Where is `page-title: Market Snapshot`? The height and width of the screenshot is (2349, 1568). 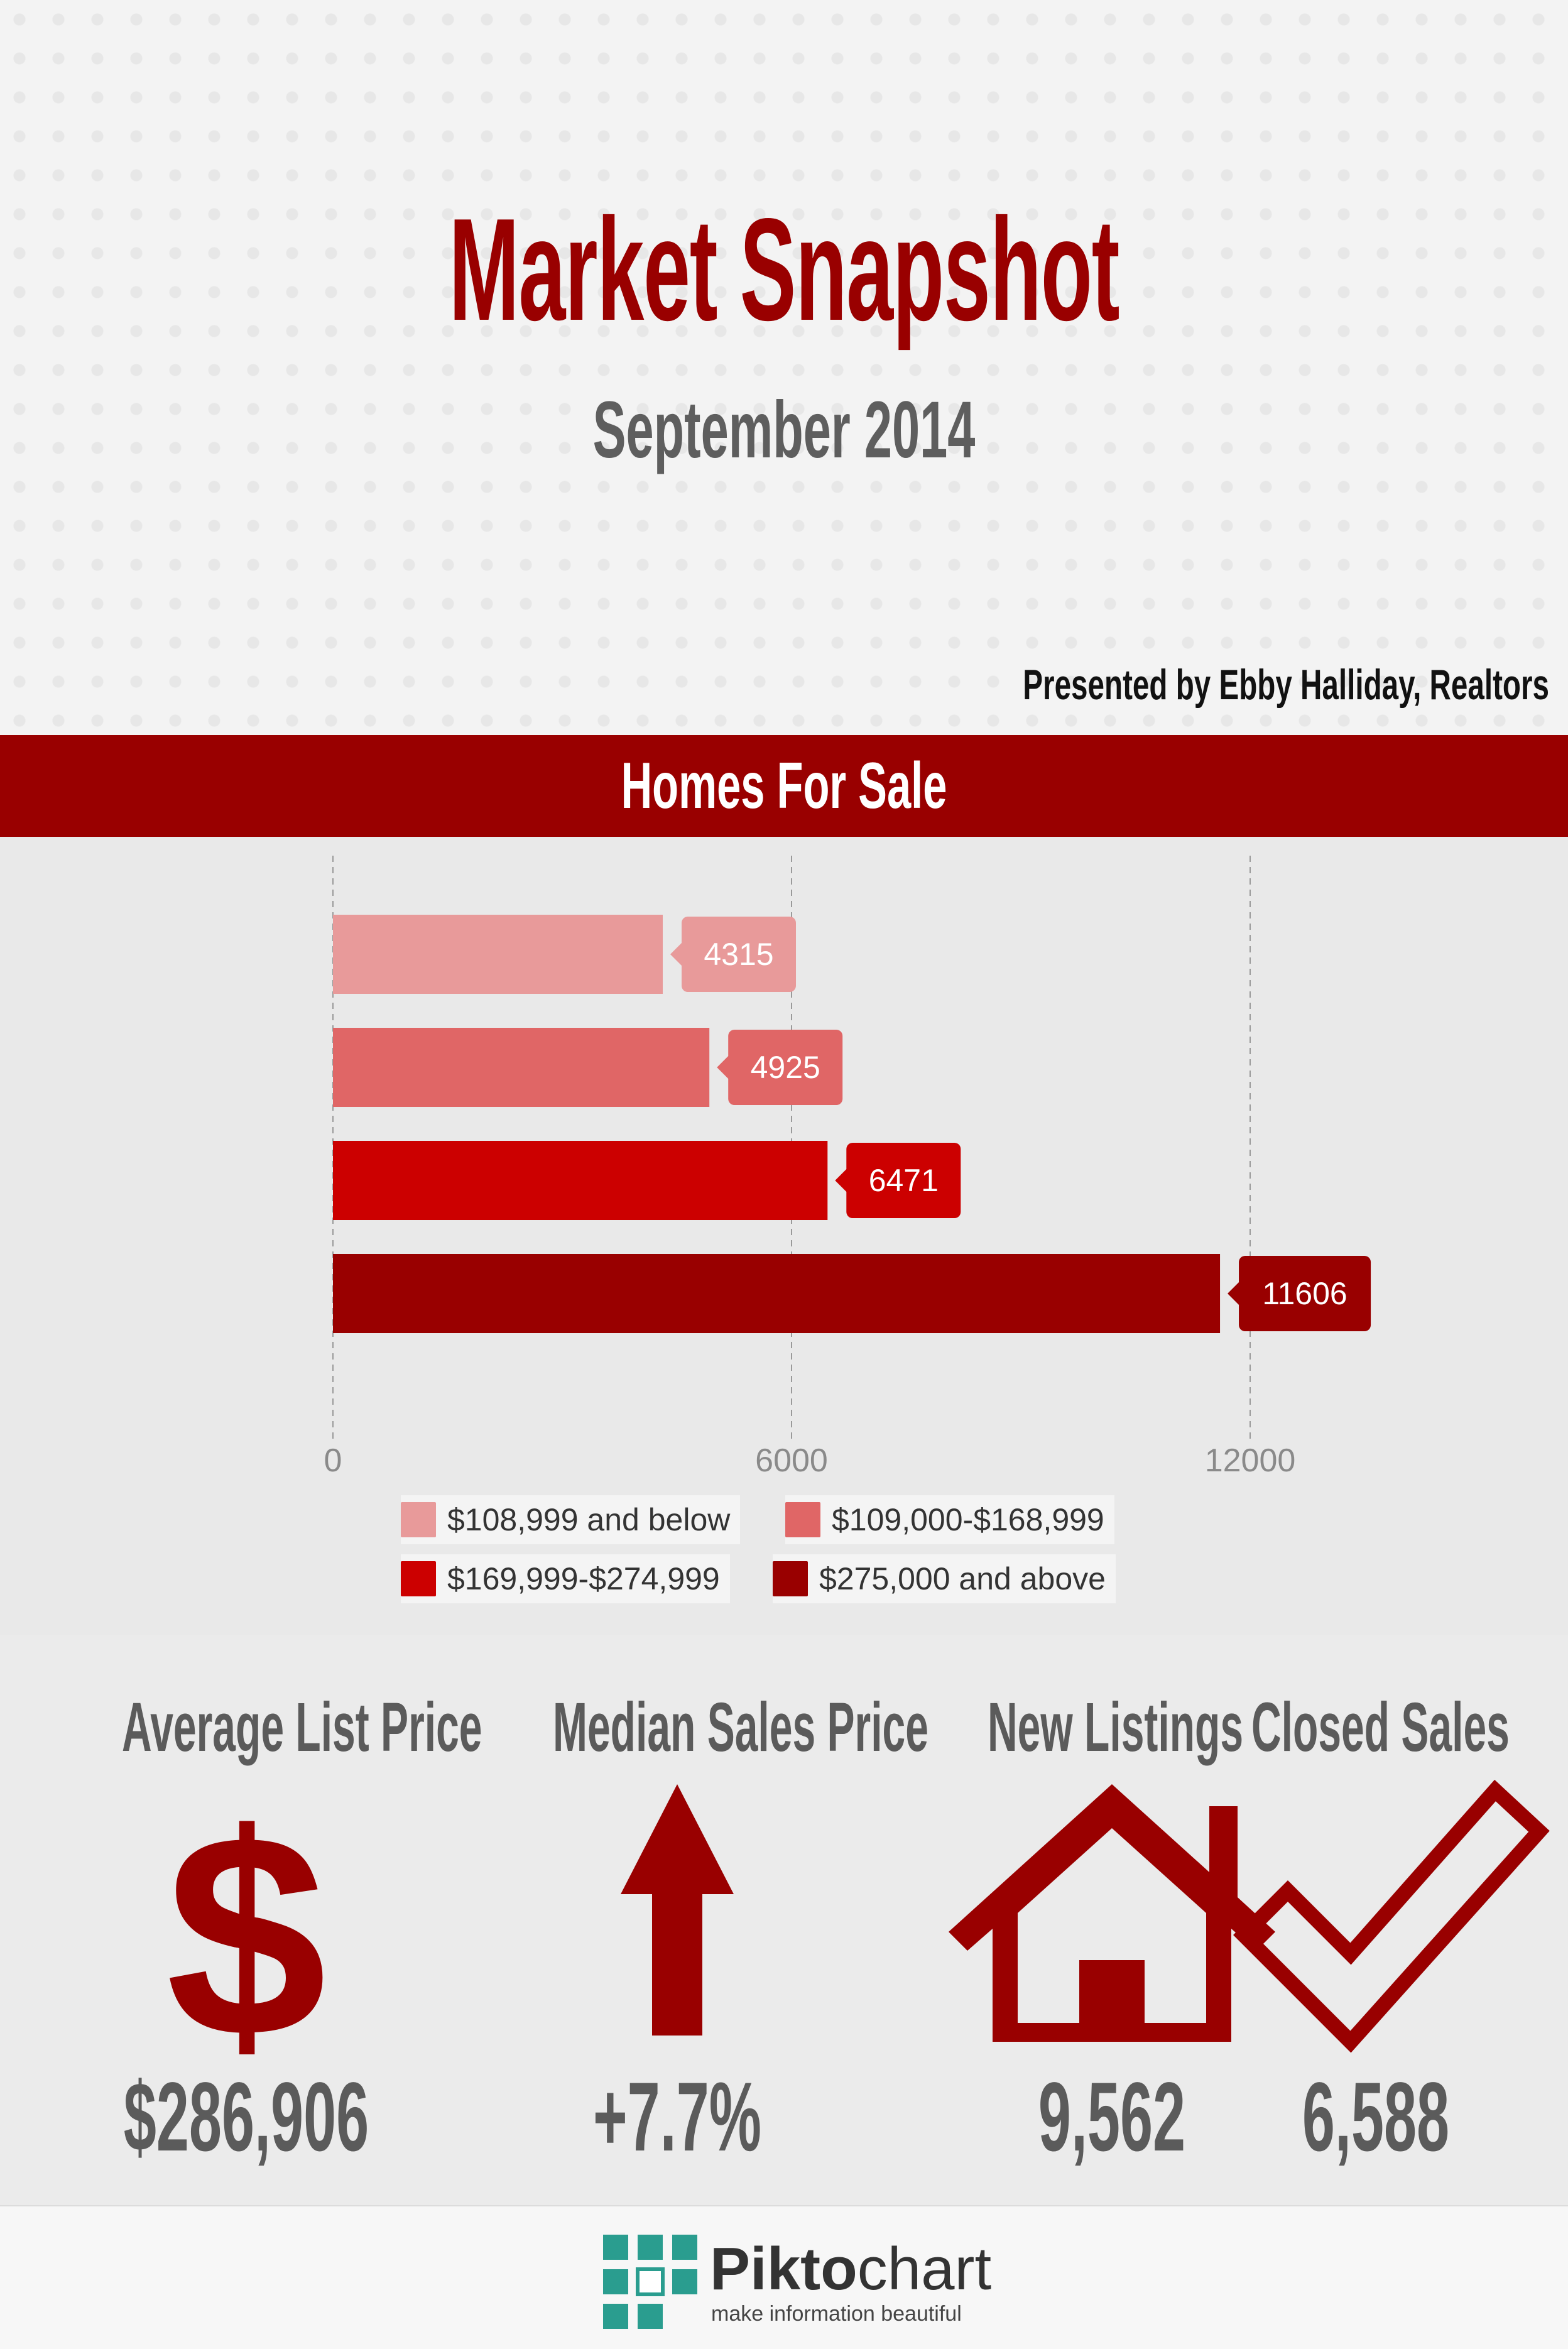
page-title: Market Snapshot is located at coordinates (784, 269).